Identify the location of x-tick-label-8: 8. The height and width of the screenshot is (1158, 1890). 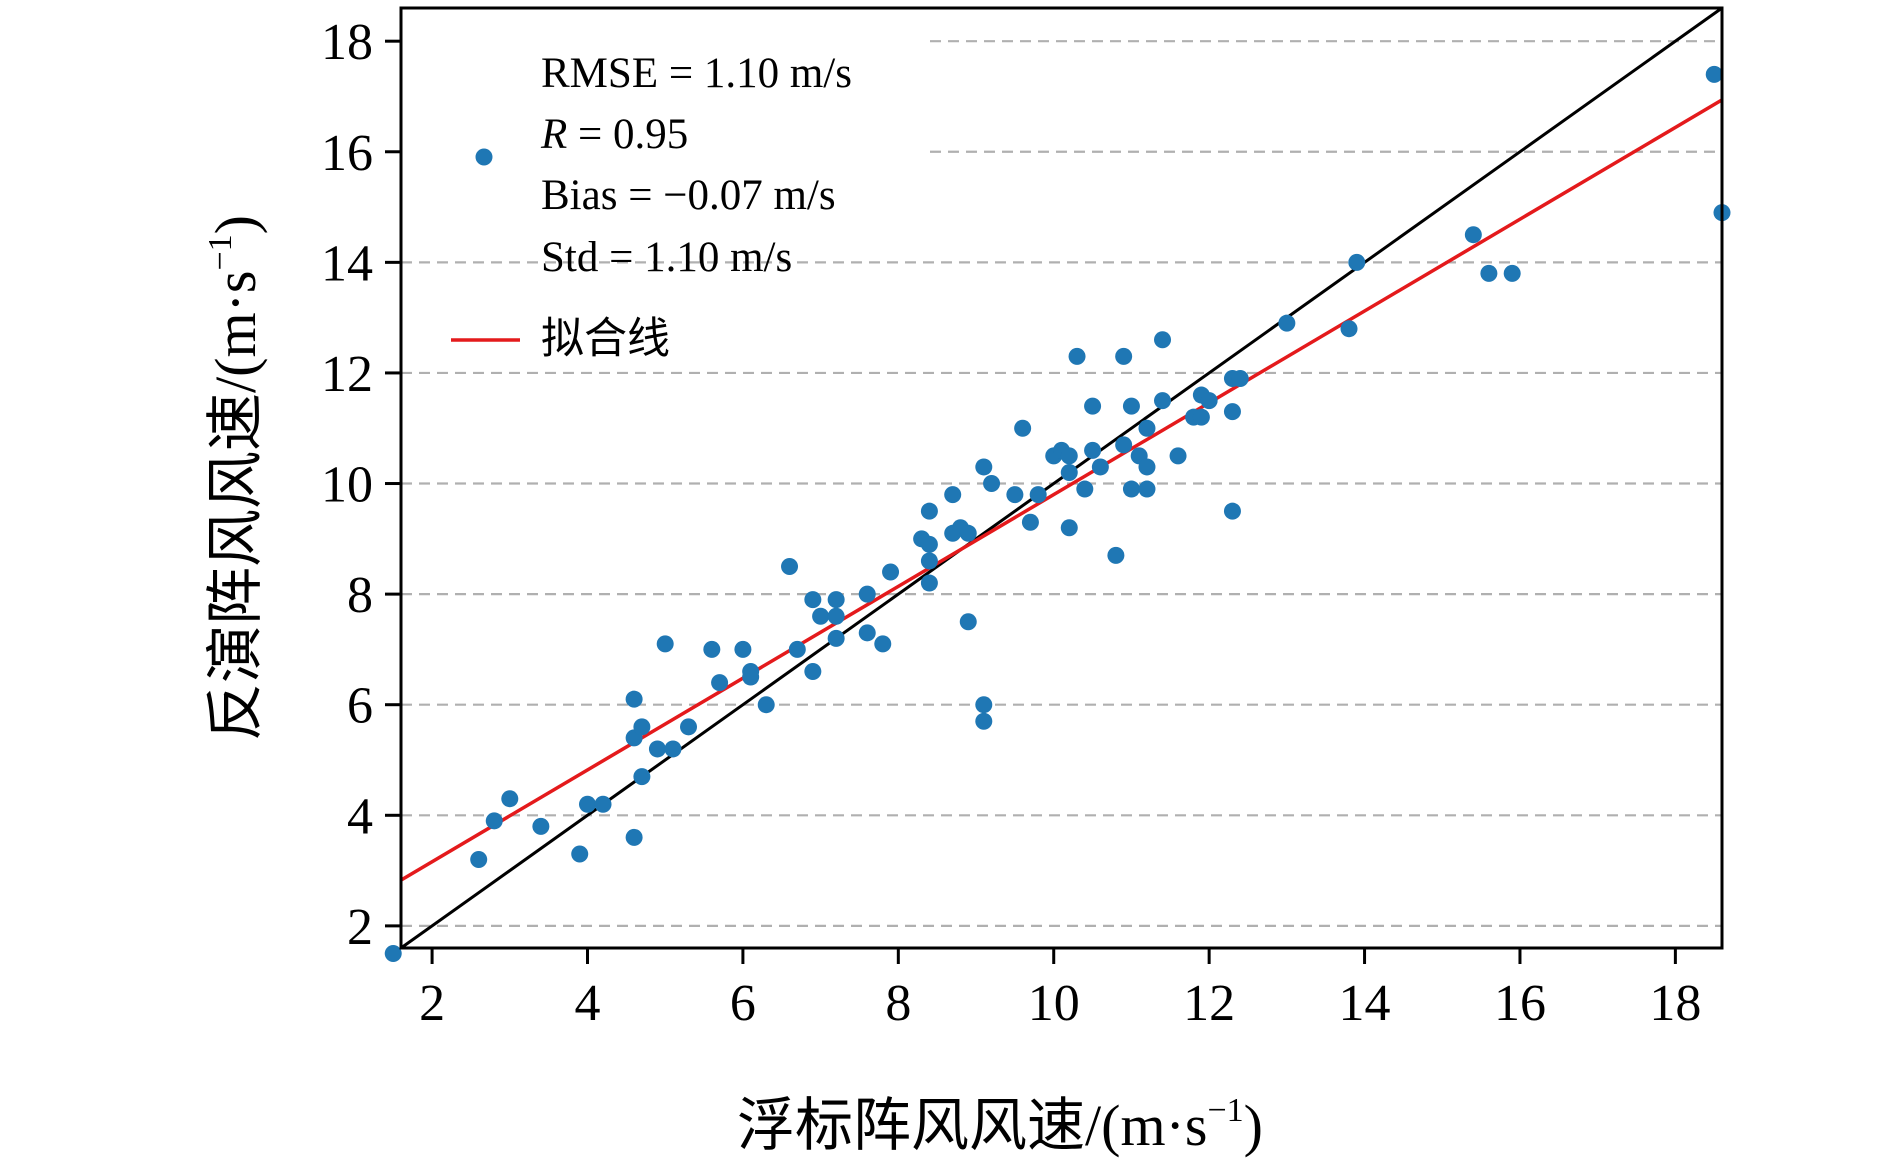
(898, 1003).